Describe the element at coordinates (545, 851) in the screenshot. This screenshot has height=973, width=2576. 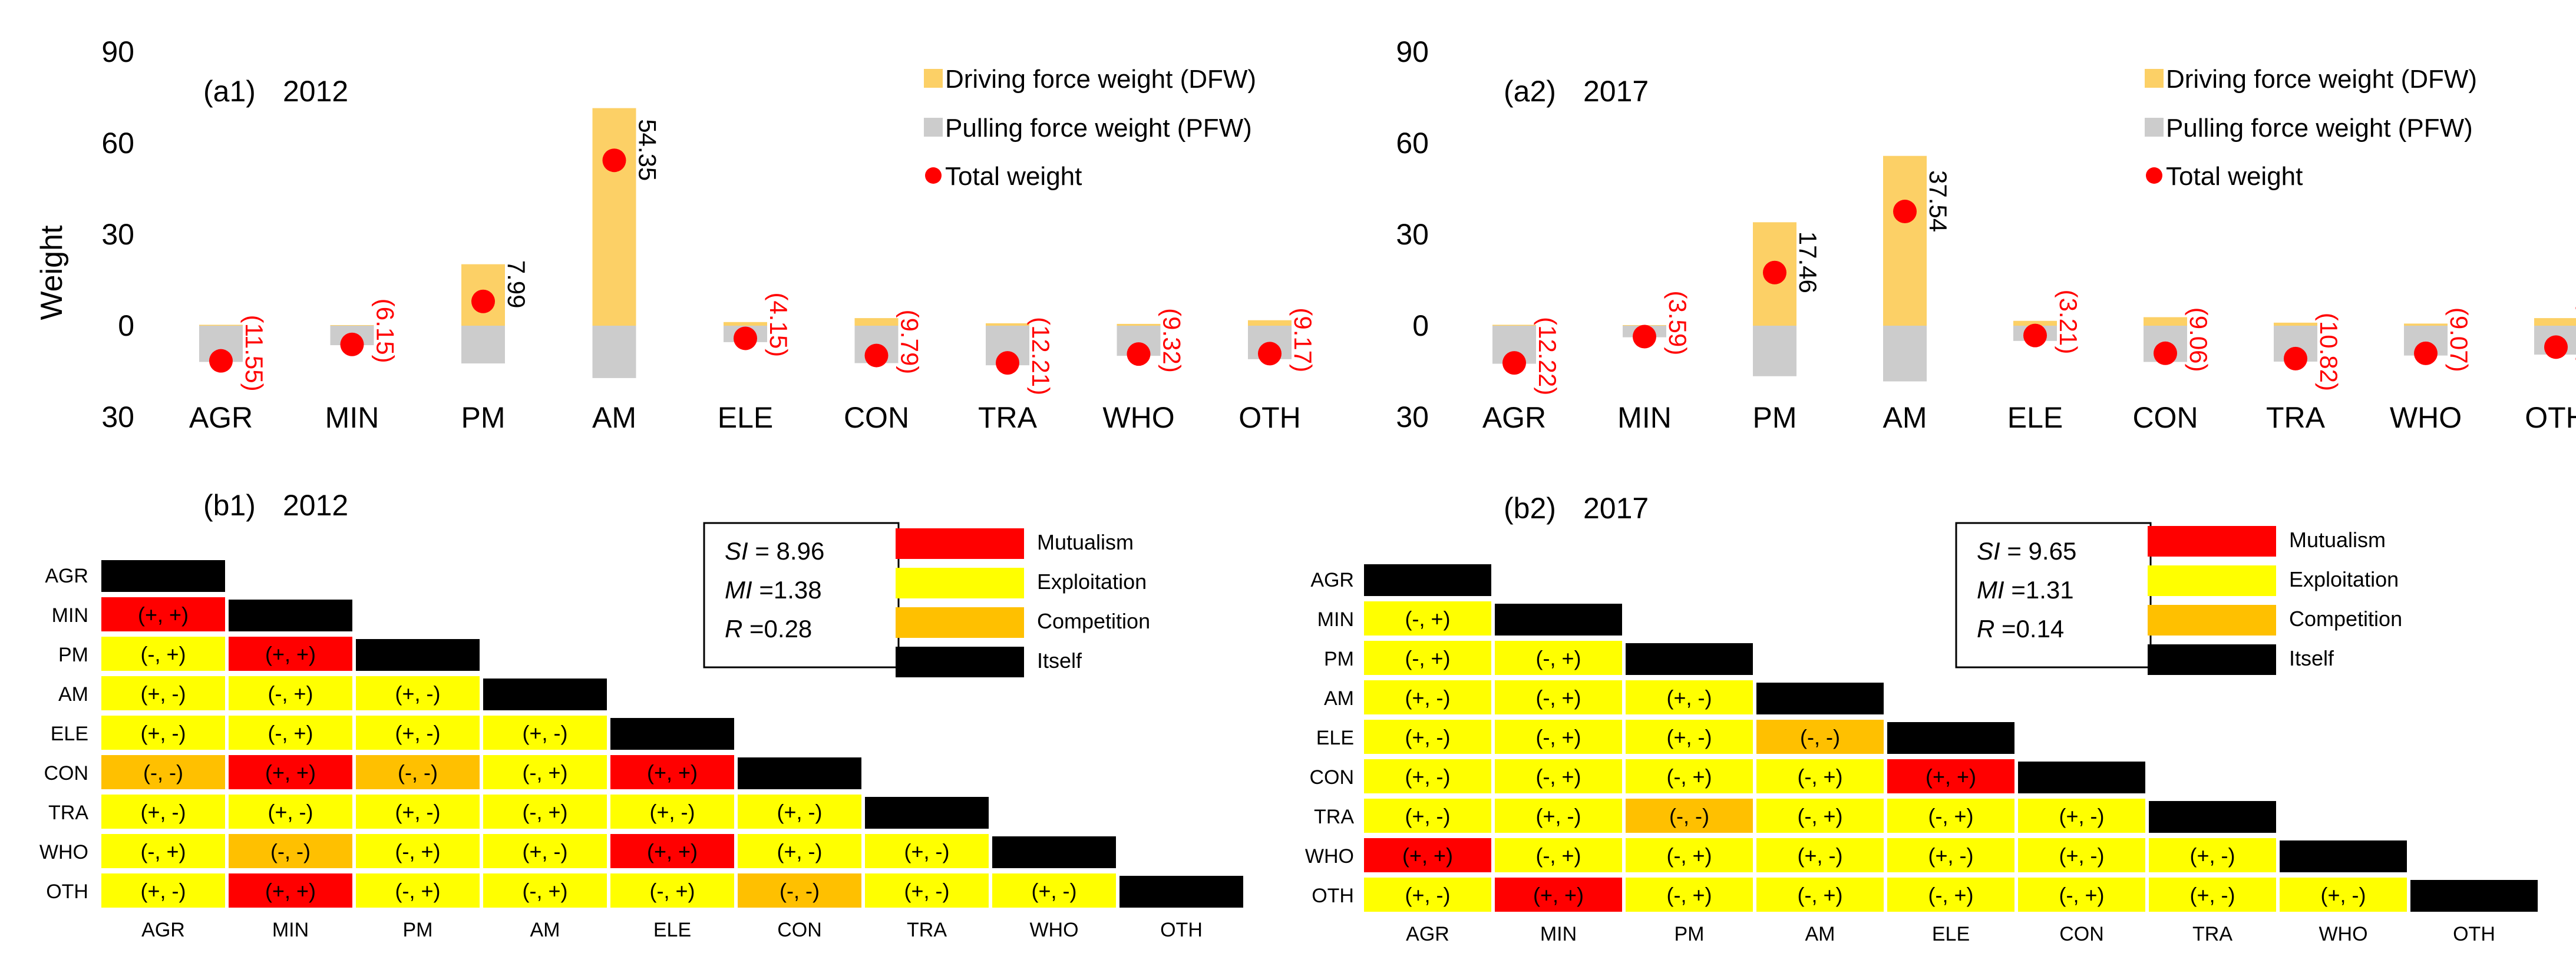
I see `cell-who-am` at that location.